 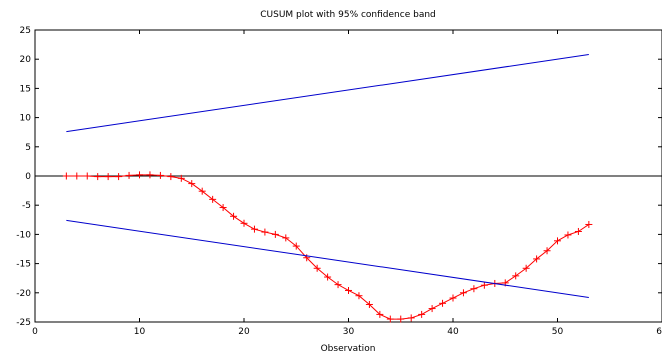 What do you see at coordinates (23, 265) in the screenshot?
I see `y-tick-label: -15` at bounding box center [23, 265].